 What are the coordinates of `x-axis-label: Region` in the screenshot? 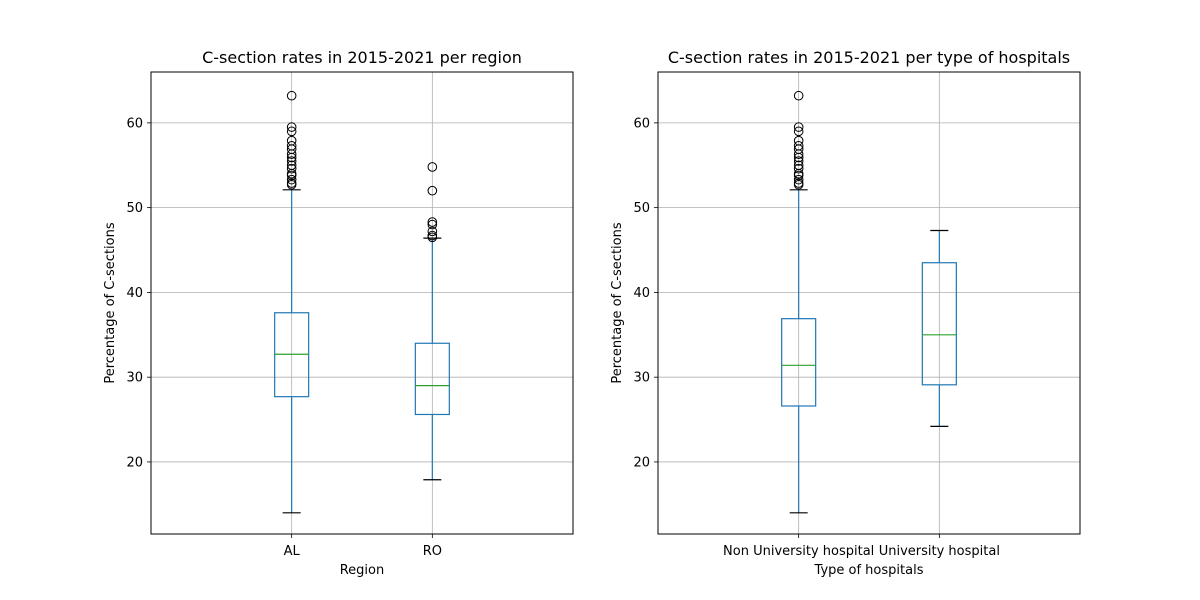 It's located at (362, 570).